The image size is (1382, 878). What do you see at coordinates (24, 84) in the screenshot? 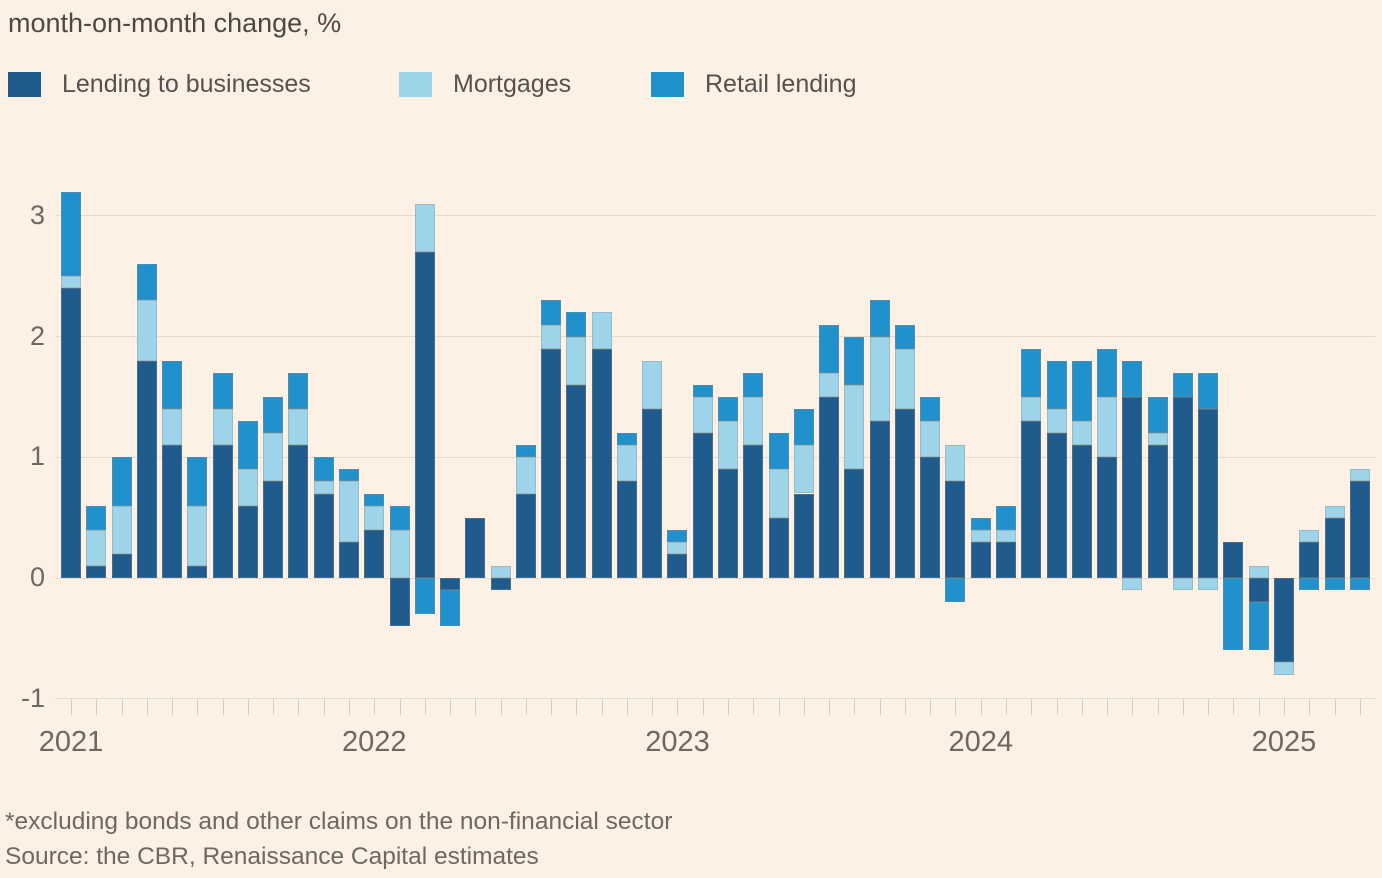
I see `legend-swatch-businesses-icon` at bounding box center [24, 84].